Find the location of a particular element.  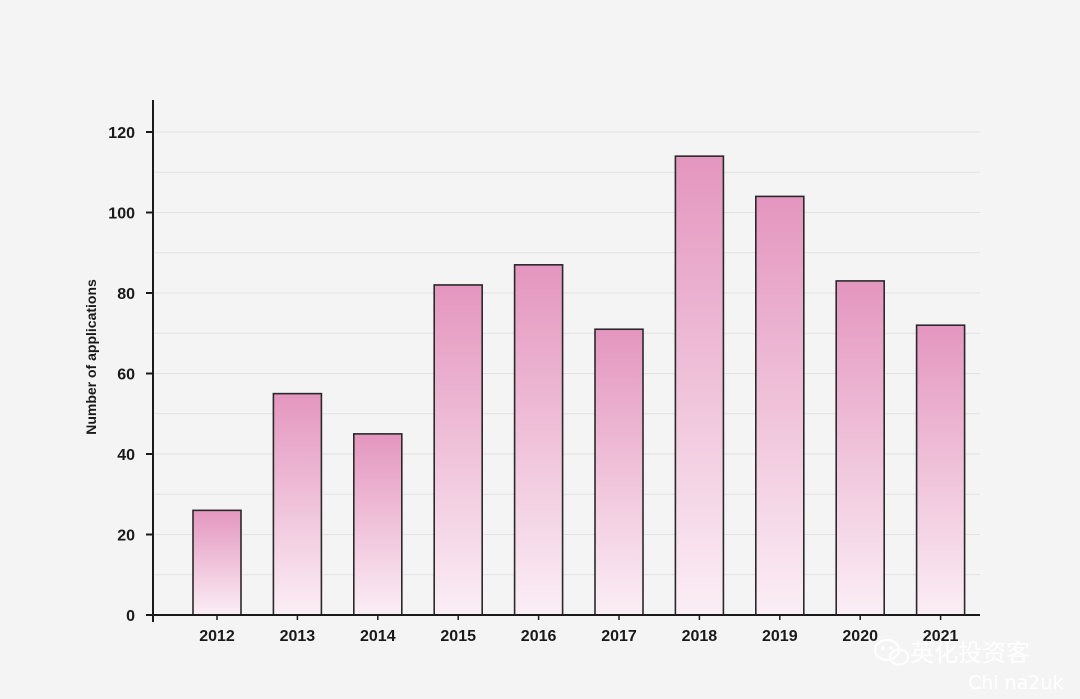

bar-2019 is located at coordinates (779, 405).